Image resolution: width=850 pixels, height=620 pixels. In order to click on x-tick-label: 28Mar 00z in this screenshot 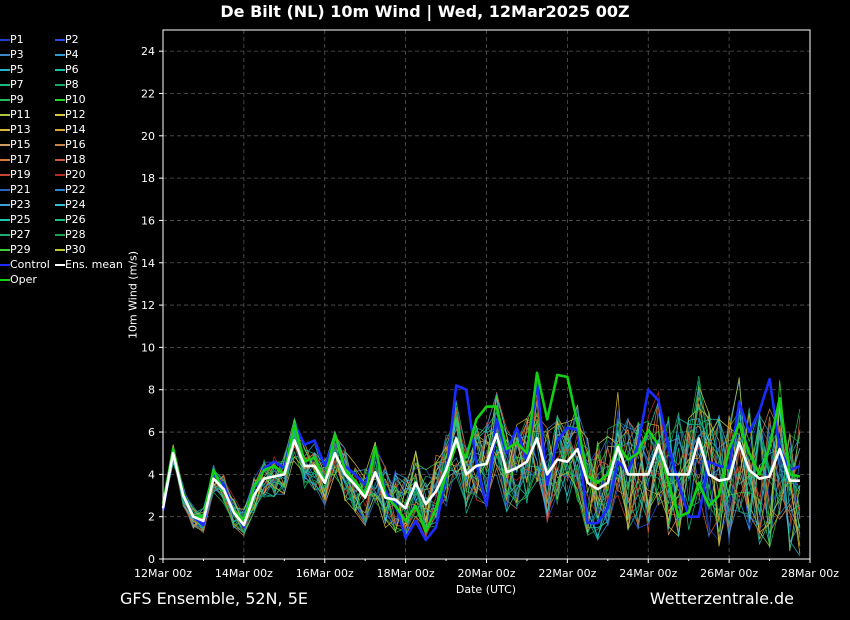, I will do `click(810, 573)`.